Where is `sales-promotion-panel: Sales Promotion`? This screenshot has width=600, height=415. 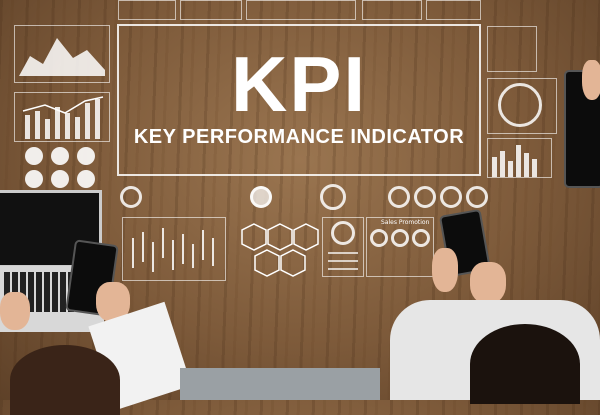 sales-promotion-panel: Sales Promotion is located at coordinates (400, 247).